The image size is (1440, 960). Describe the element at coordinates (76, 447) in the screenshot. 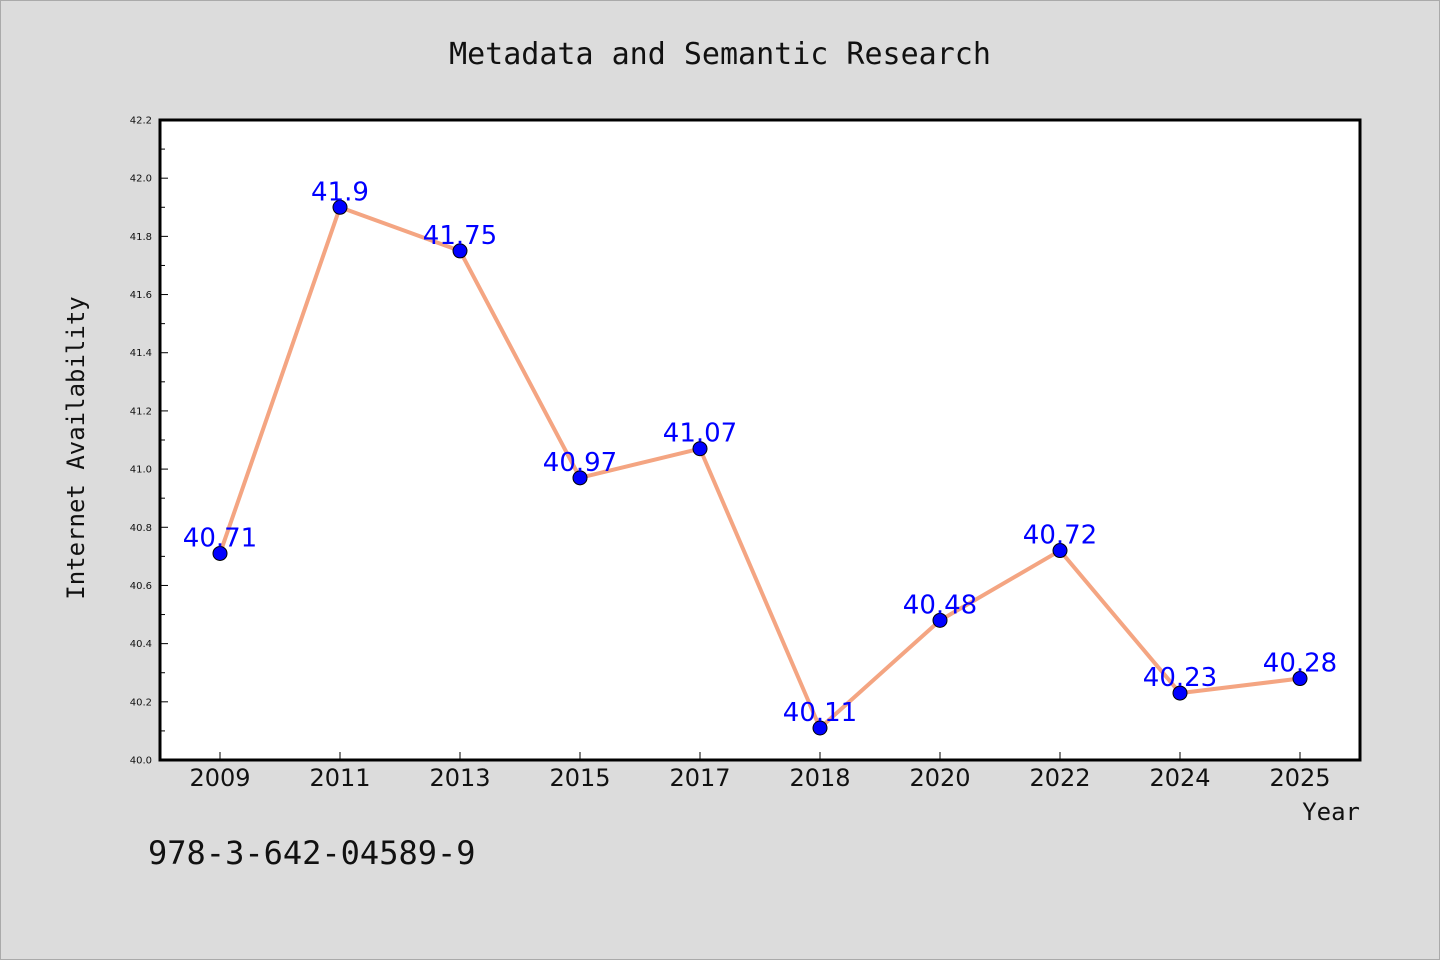

I see `y-axis-label: Internet Availability` at that location.